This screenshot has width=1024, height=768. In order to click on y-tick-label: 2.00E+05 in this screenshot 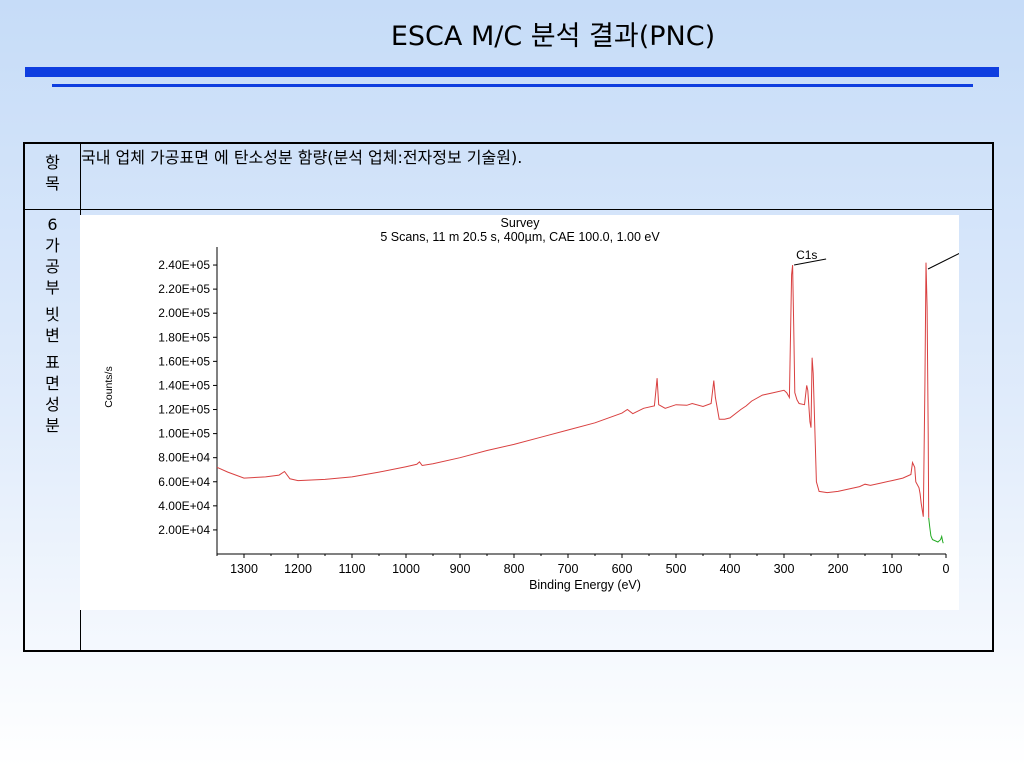, I will do `click(184, 313)`.